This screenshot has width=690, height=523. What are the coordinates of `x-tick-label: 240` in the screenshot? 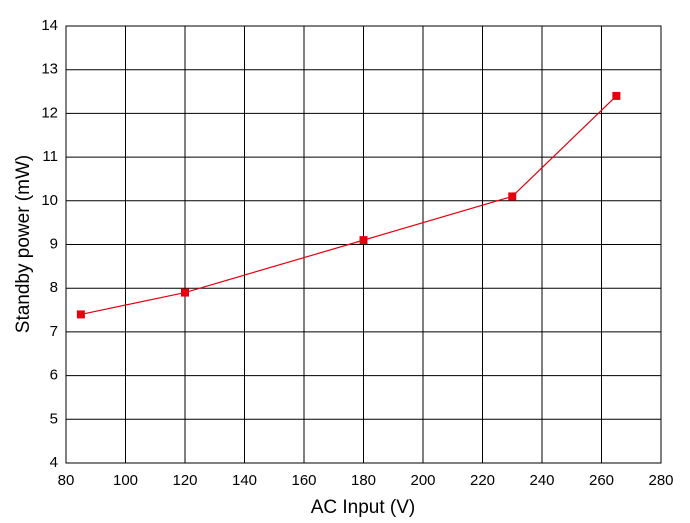 It's located at (541, 480).